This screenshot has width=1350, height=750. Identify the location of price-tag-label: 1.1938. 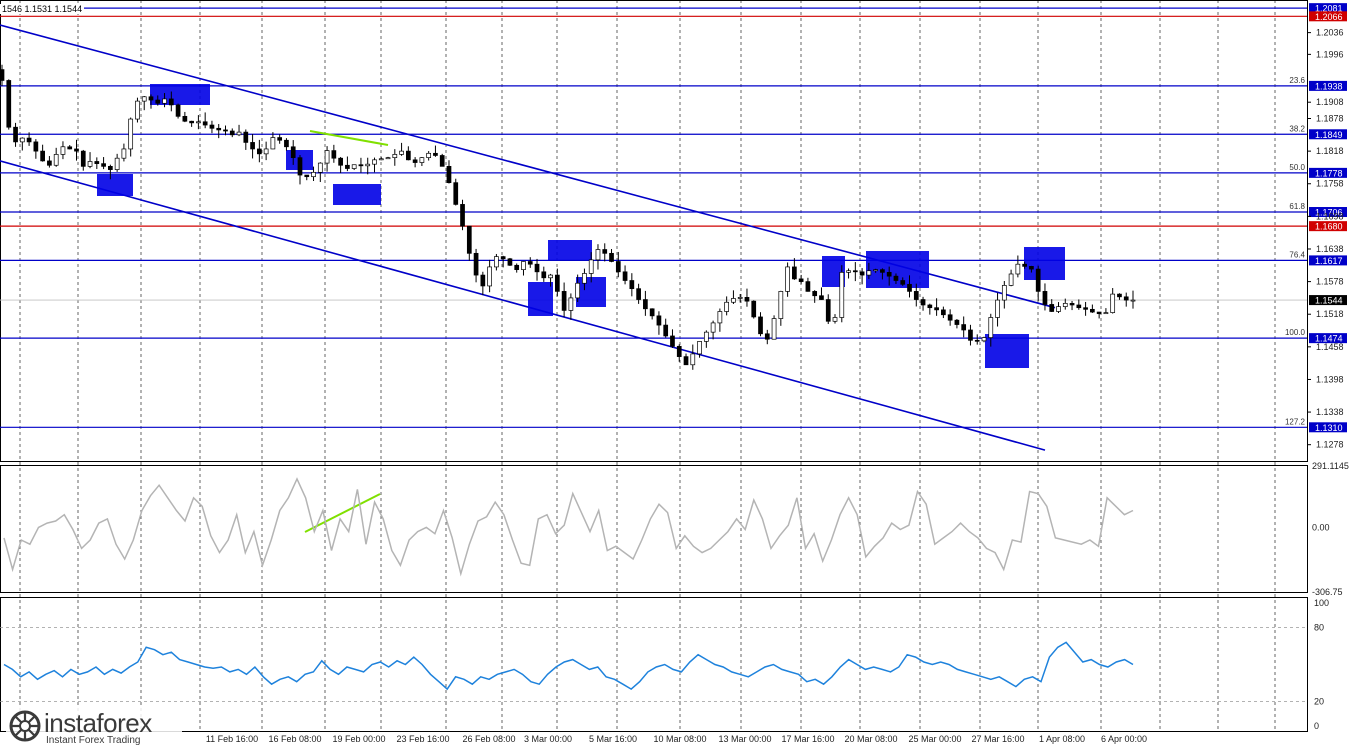
(1329, 86).